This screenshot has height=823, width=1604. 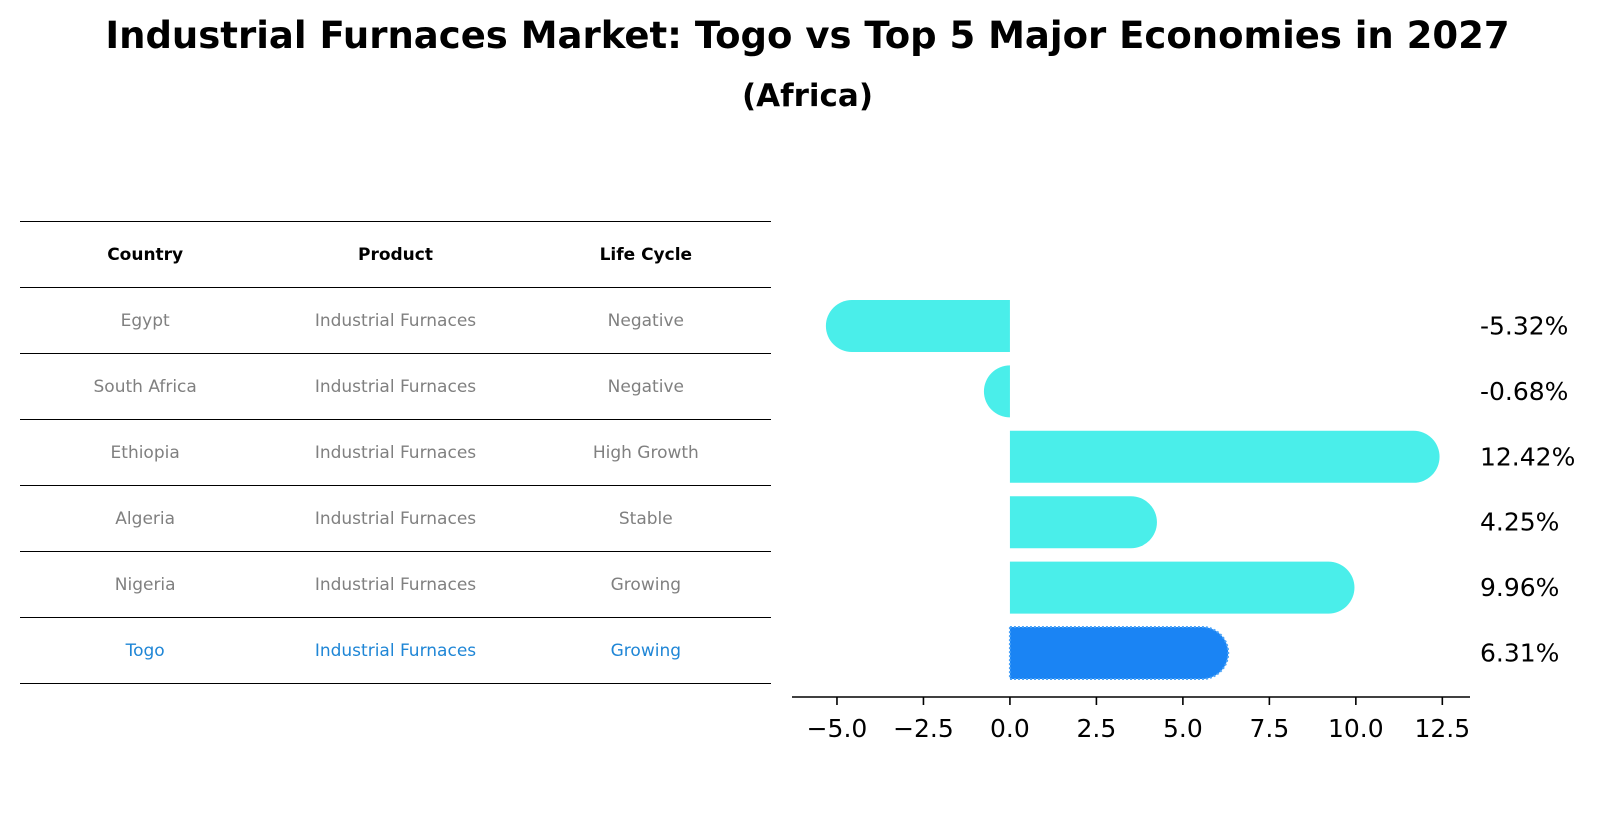 I want to click on table-row: Algeria Industrial Furnaces Stable, so click(x=395, y=518).